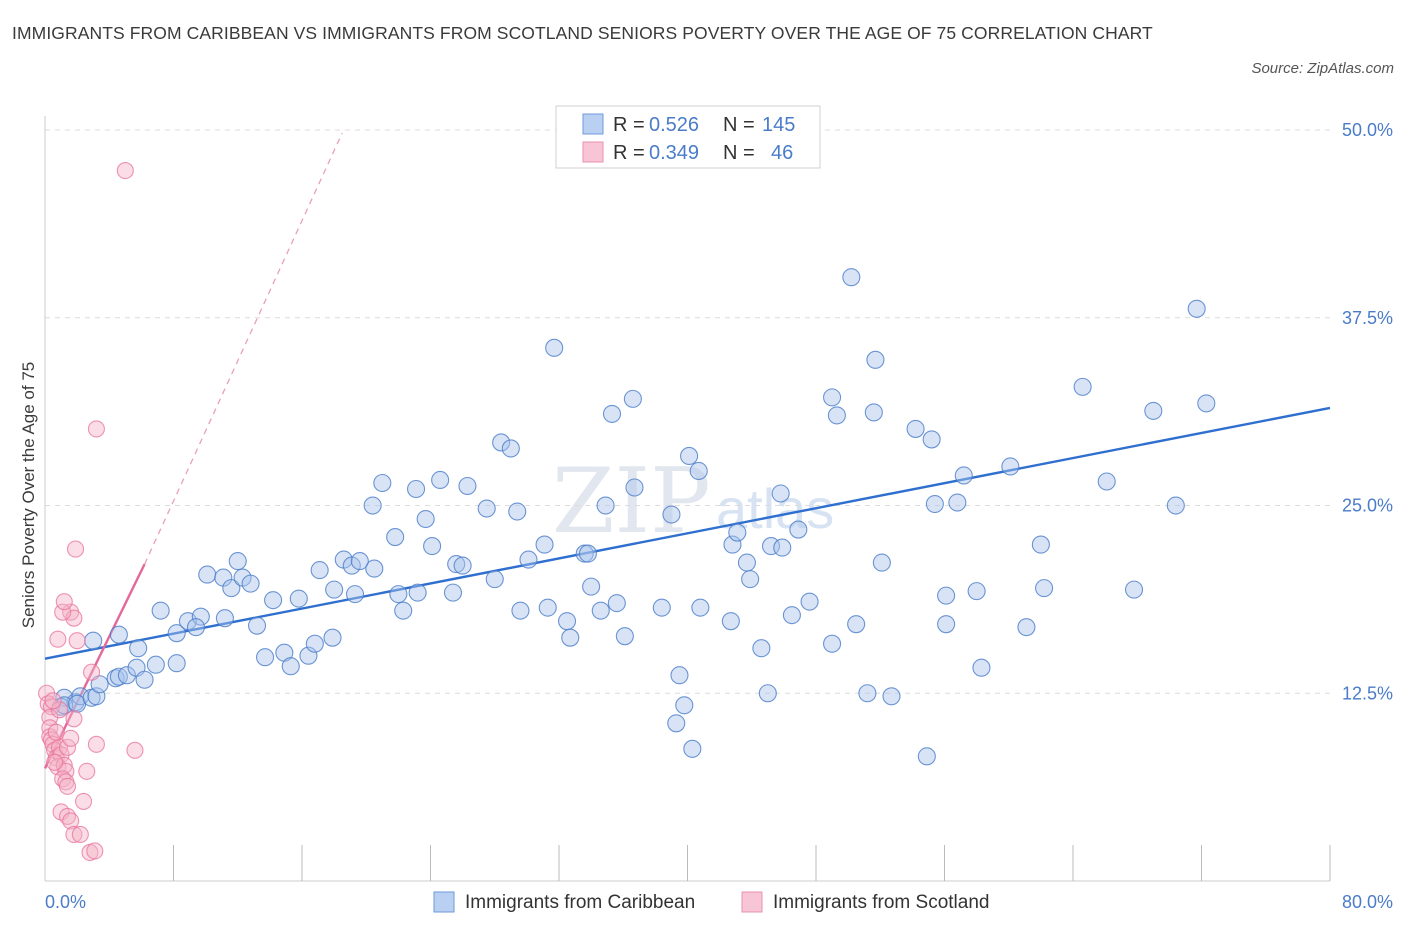 This screenshot has width=1406, height=930. I want to click on bottom-legend-label-caribbean: Immigrants from Caribbean, so click(580, 902).